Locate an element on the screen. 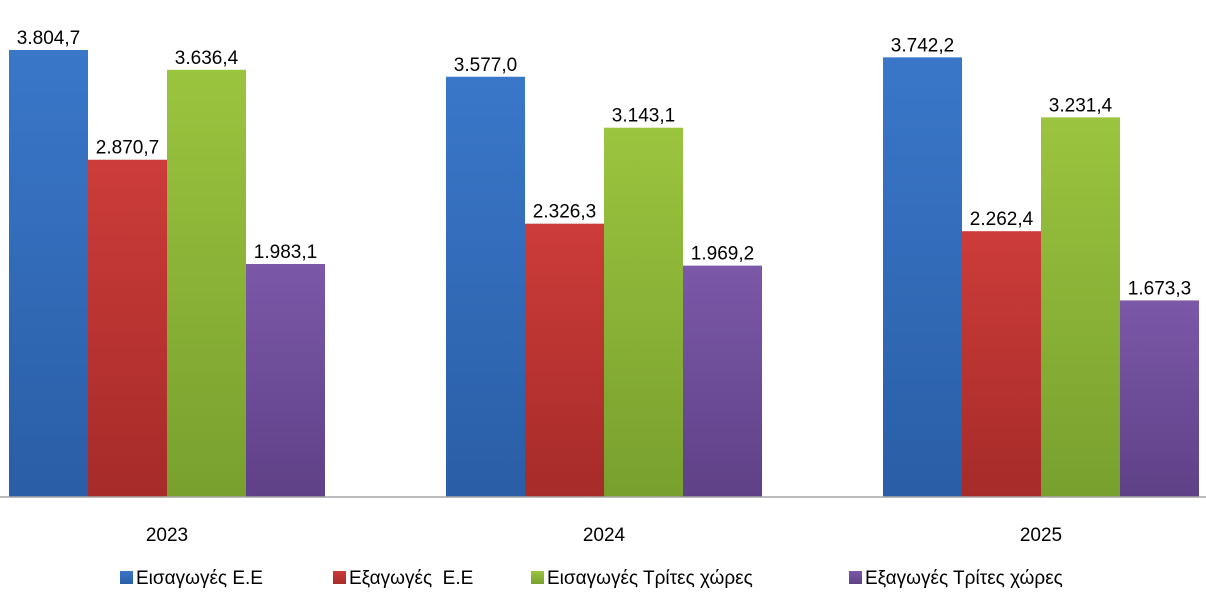  data-label-2025-series-3: 3.231,4 is located at coordinates (1081, 105).